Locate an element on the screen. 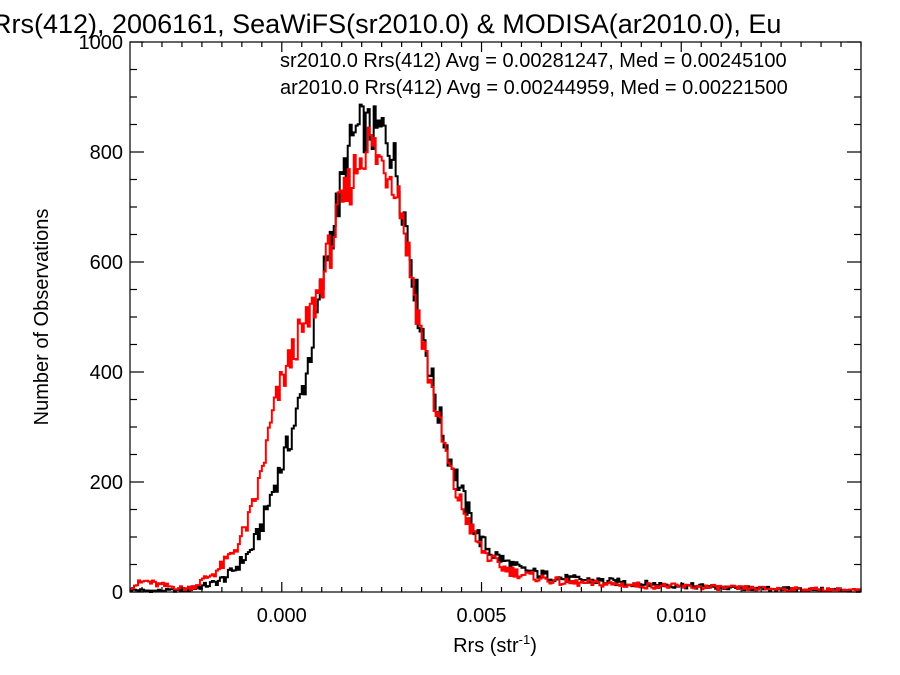  x-axis-label-main: Rrs (str is located at coordinates (486, 646).